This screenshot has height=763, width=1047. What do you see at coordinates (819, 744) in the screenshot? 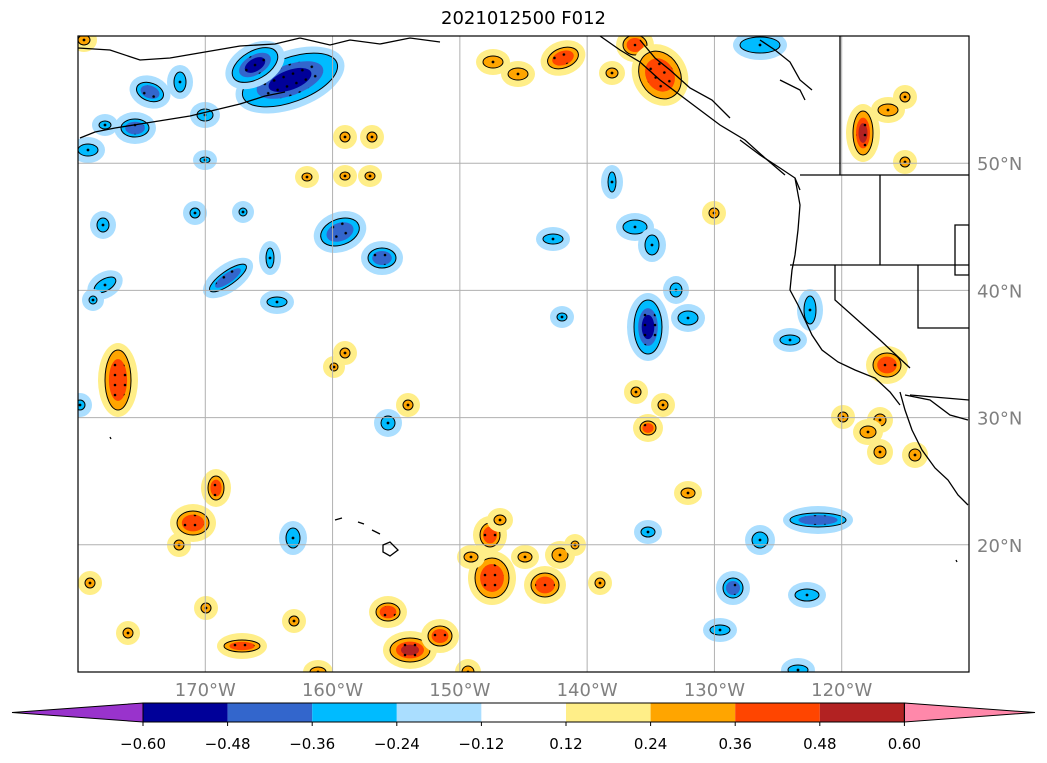
I see `colorbar-tick-label: 0.48` at bounding box center [819, 744].